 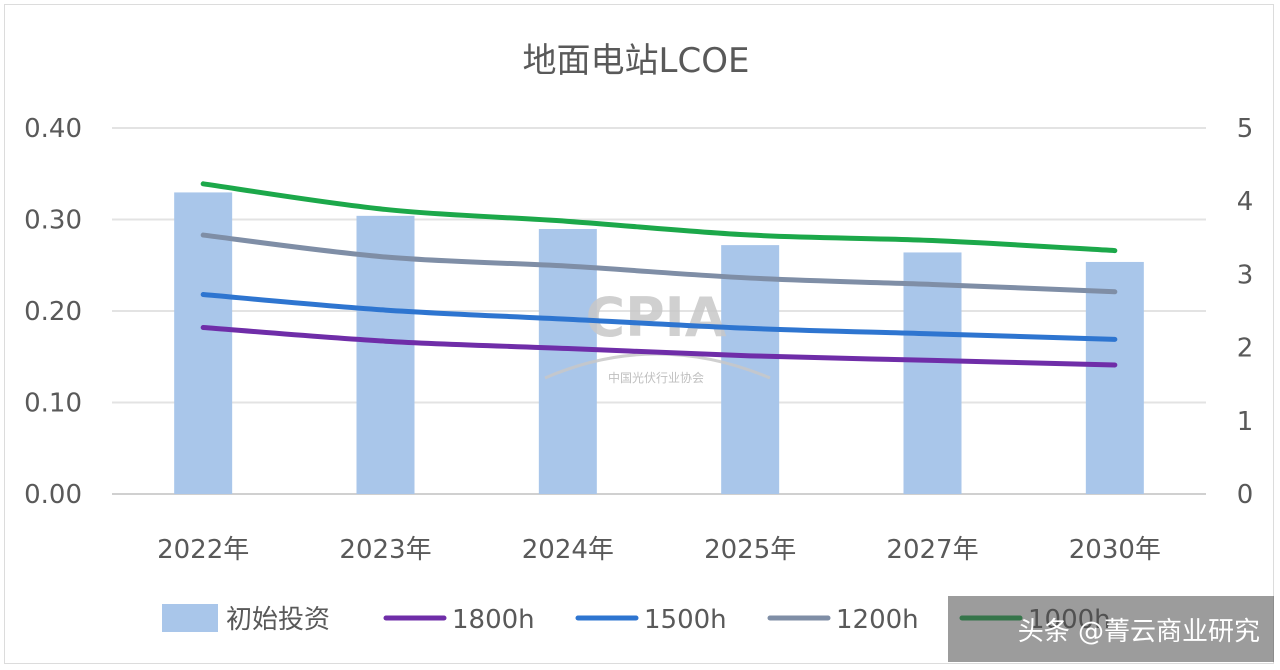 I want to click on x-tick-label: 2022年, so click(x=203, y=550).